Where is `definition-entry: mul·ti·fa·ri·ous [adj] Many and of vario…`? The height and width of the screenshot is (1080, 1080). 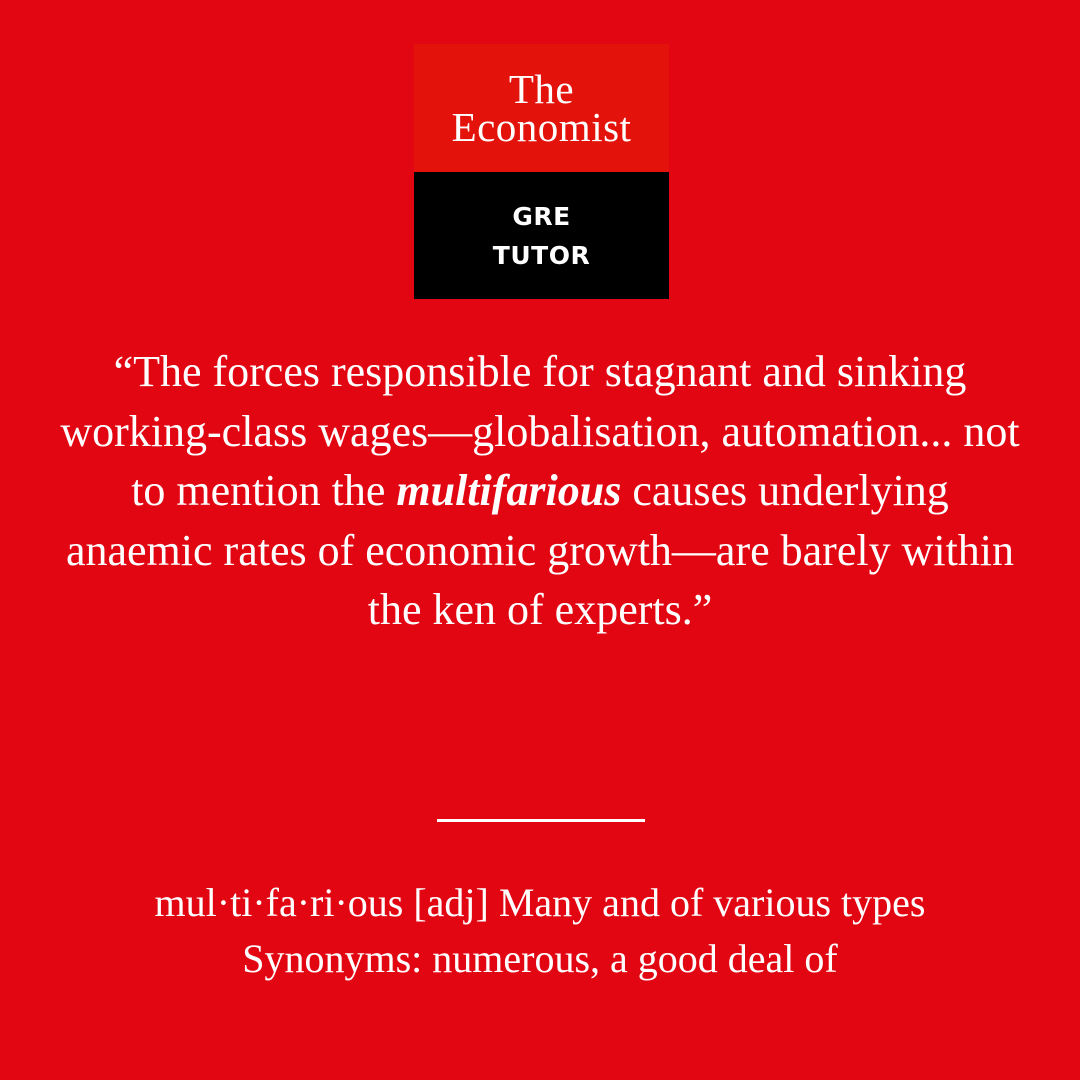 definition-entry: mul·ti·fa·ri·ous [adj] Many and of vario… is located at coordinates (540, 902).